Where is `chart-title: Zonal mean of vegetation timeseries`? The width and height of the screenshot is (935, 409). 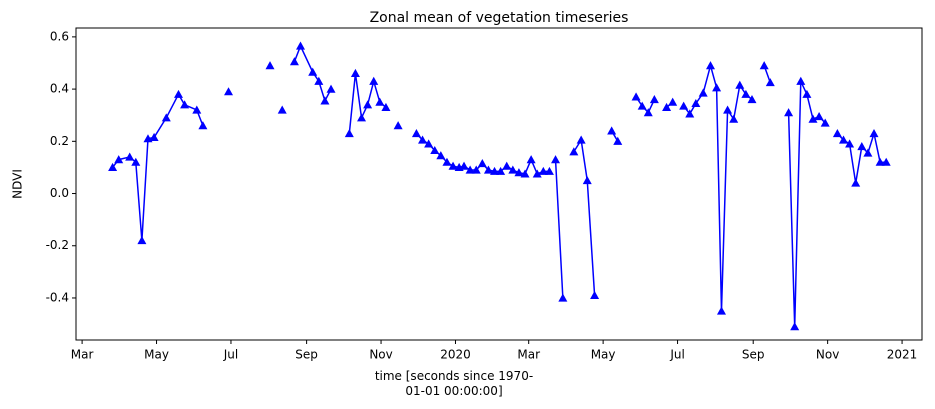 chart-title: Zonal mean of vegetation timeseries is located at coordinates (499, 18).